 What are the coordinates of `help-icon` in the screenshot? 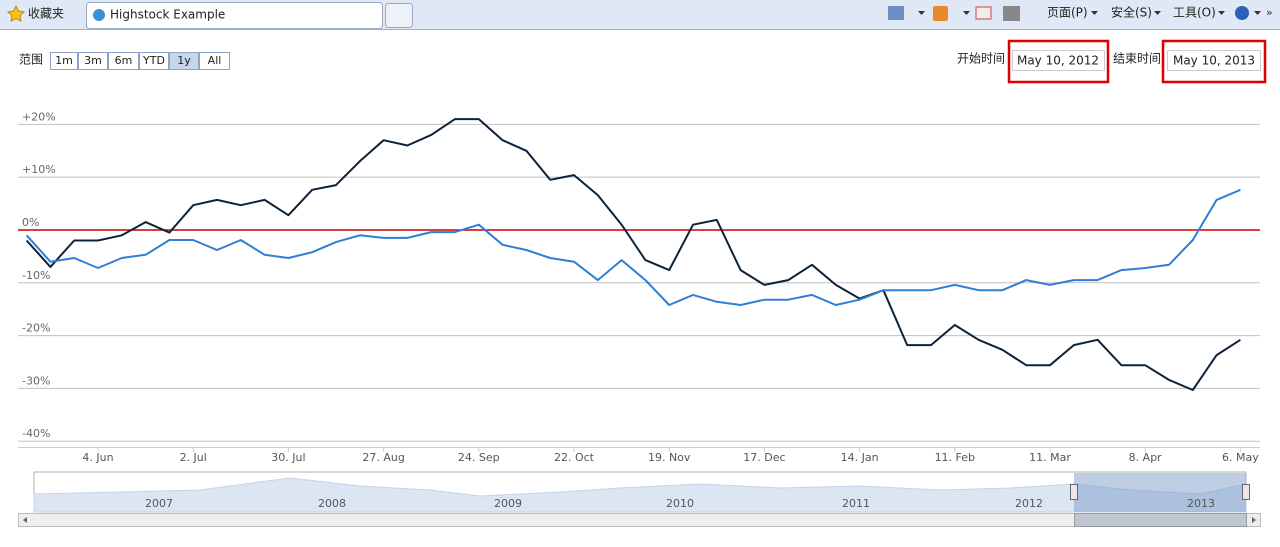 It's located at (1242, 13).